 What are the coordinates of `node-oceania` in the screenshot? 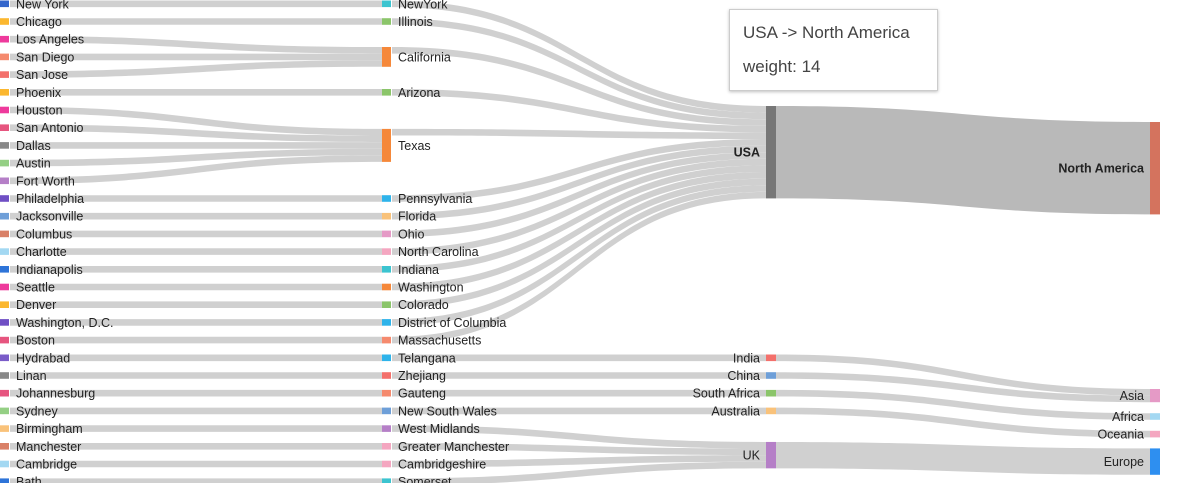 It's located at (1155, 434).